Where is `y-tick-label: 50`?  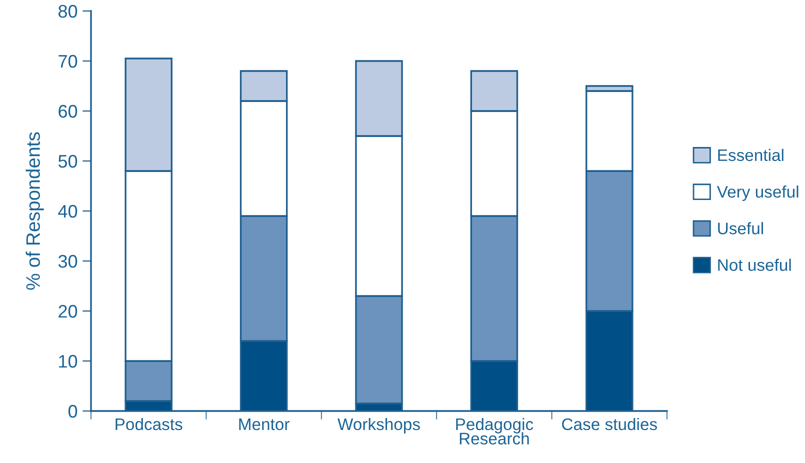 y-tick-label: 50 is located at coordinates (68, 161).